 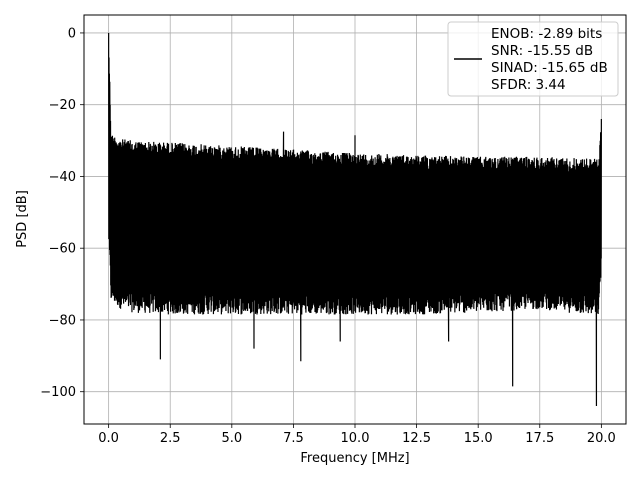 I want to click on legend-enob: ENOB: -2.89 bits, so click(x=546, y=34).